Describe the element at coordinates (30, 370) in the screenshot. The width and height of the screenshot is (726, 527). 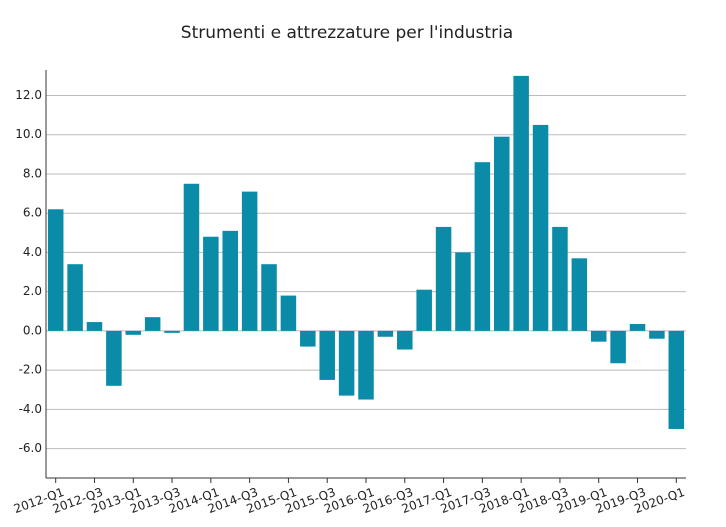
I see `y-tick-label: -2.0` at that location.